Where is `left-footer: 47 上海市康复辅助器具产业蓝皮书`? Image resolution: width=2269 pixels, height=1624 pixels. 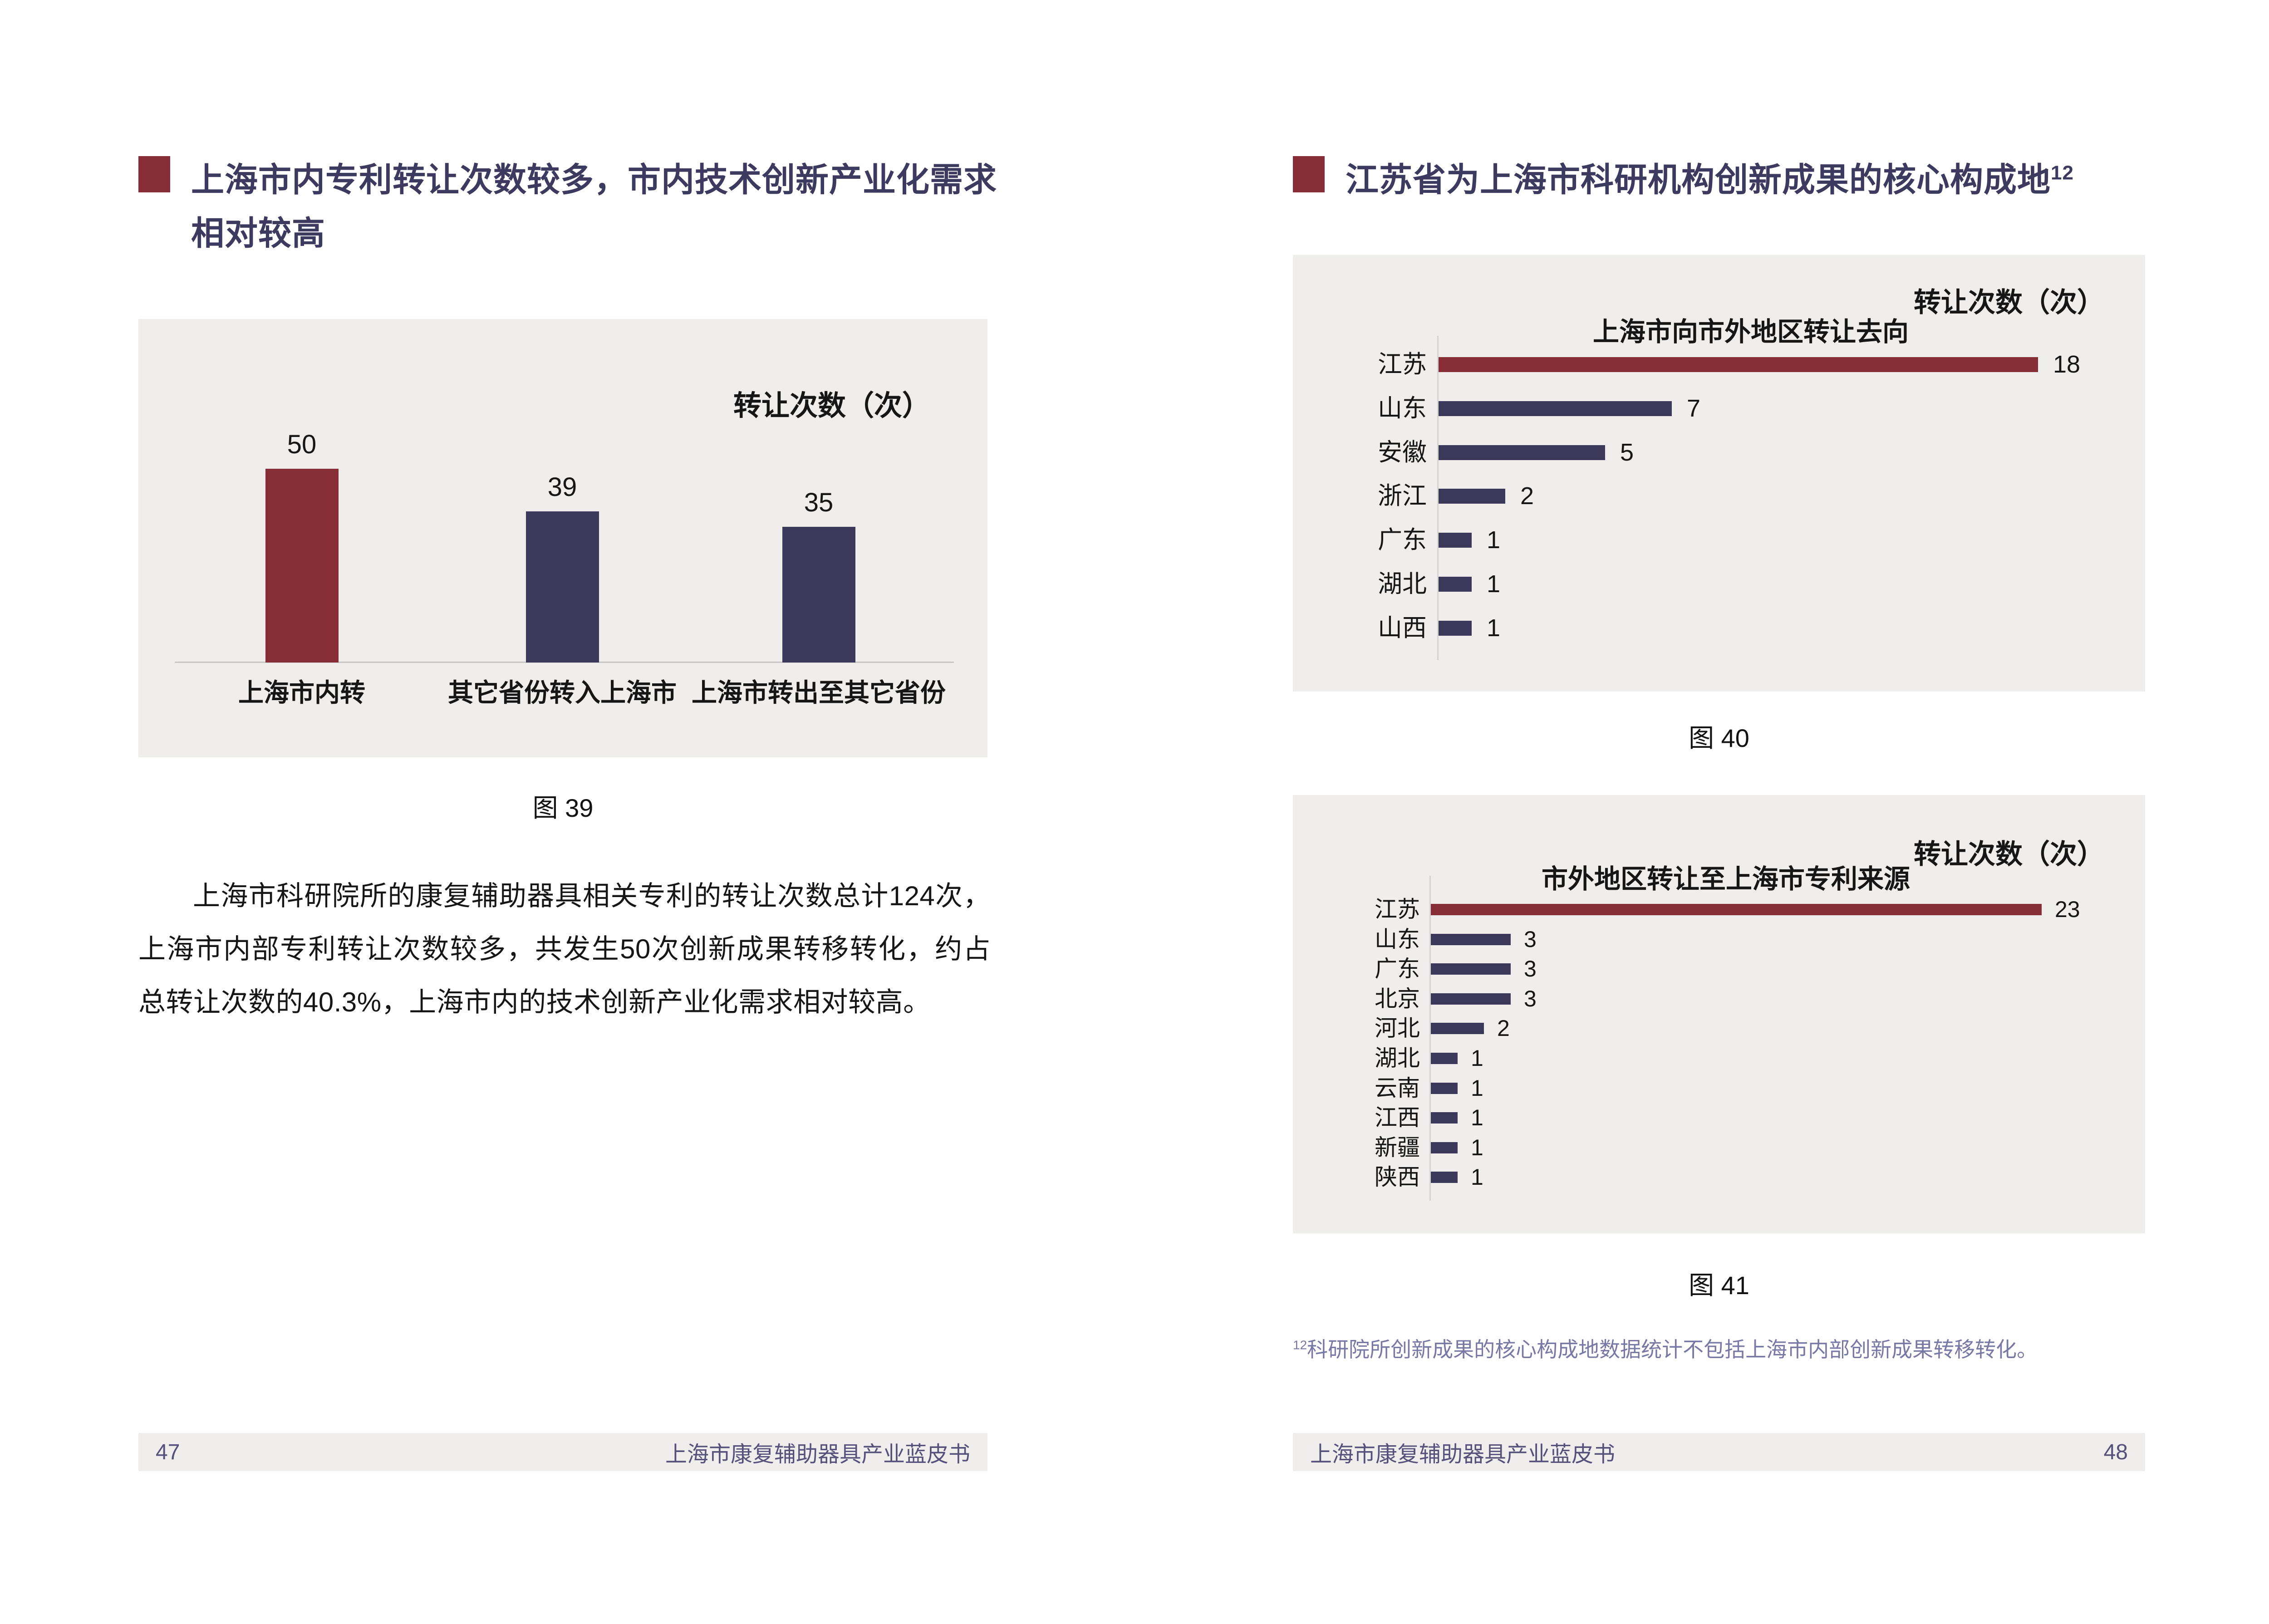
left-footer: 47 上海市康复辅助器具产业蓝皮书 is located at coordinates (562, 1452).